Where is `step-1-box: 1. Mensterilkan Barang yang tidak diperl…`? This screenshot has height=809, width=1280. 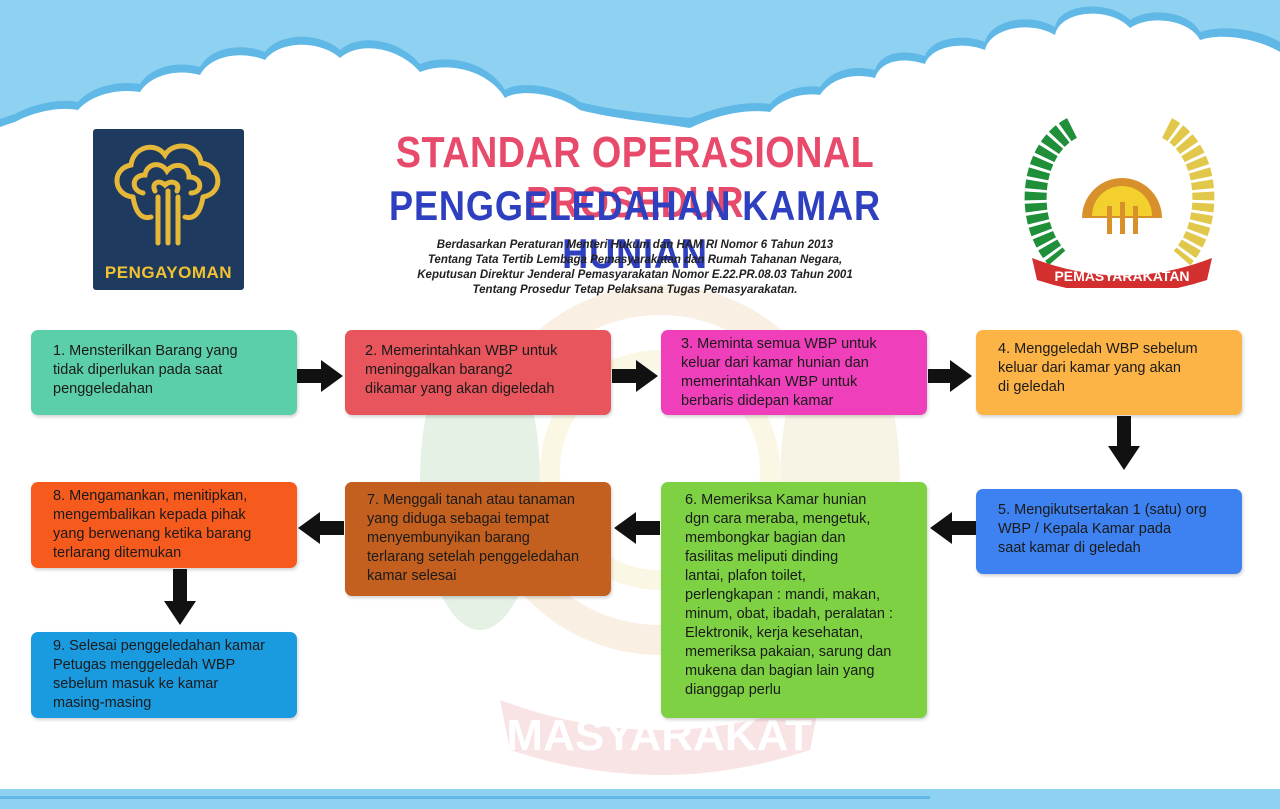 step-1-box: 1. Mensterilkan Barang yang tidak diperl… is located at coordinates (164, 372).